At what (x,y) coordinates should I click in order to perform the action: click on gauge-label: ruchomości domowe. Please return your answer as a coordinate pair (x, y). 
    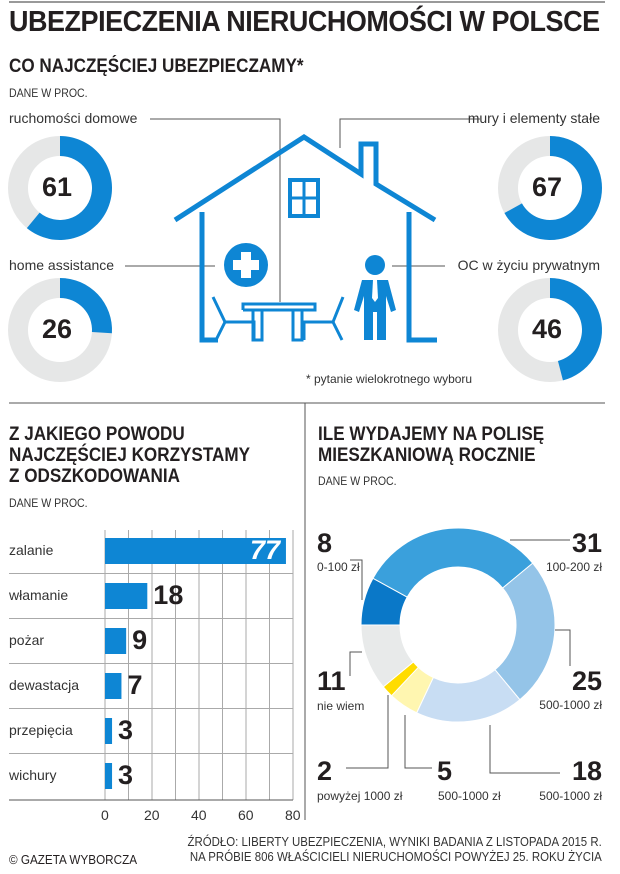
    Looking at the image, I should click on (73, 118).